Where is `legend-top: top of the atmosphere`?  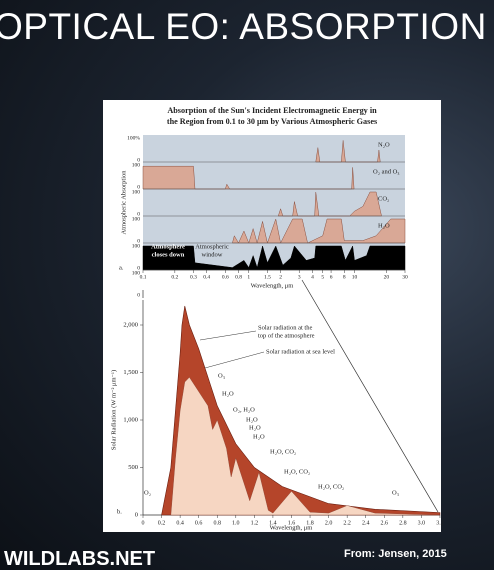 legend-top: top of the atmosphere is located at coordinates (286, 335).